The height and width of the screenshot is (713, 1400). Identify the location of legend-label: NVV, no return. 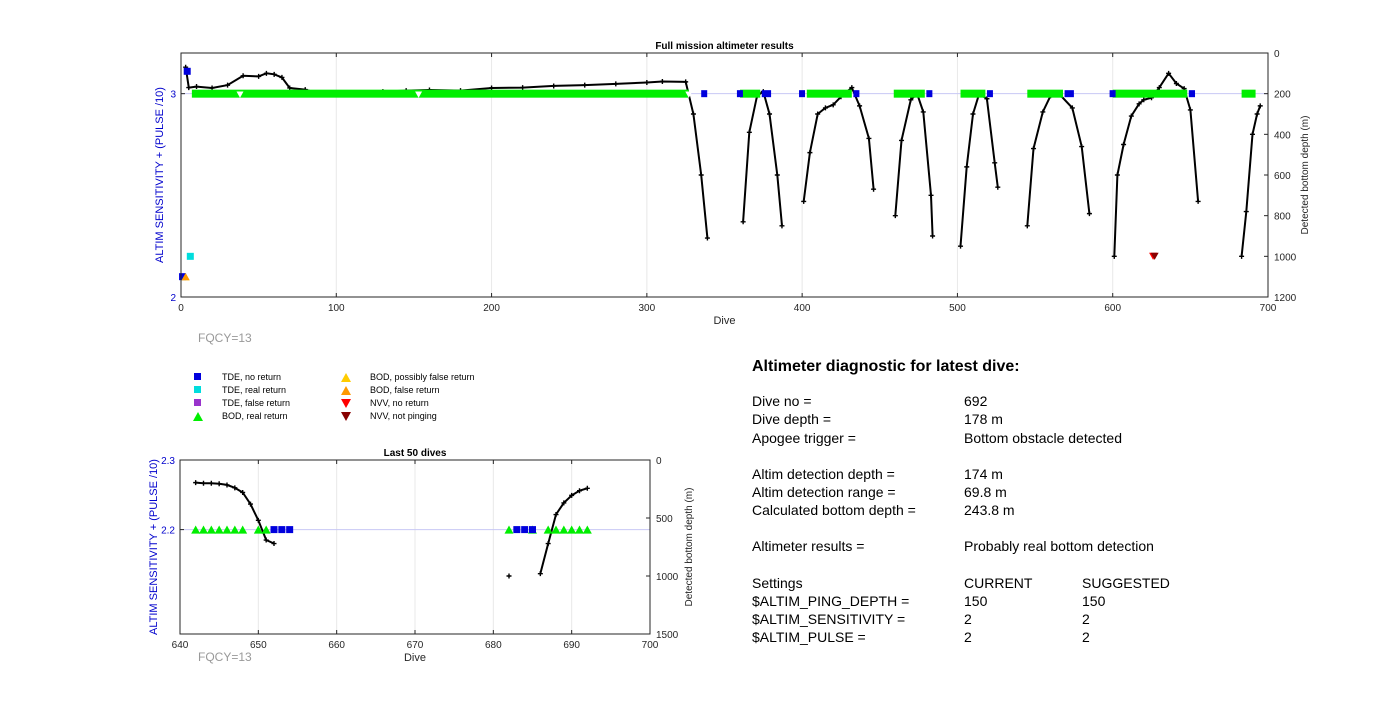
(399, 403).